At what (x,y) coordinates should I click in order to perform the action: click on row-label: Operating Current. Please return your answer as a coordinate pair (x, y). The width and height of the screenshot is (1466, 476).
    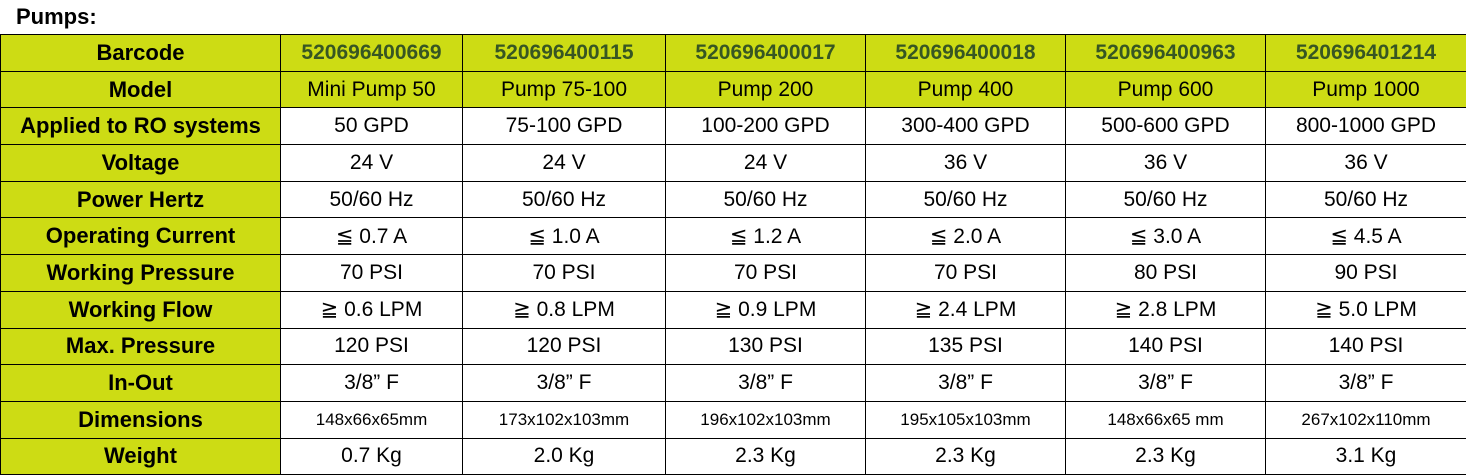
    Looking at the image, I should click on (140, 236).